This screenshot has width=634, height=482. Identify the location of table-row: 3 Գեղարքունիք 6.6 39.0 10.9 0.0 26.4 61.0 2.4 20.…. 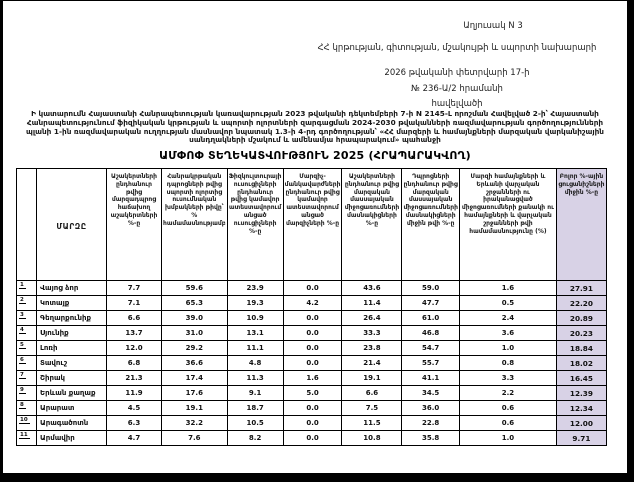
(311, 318).